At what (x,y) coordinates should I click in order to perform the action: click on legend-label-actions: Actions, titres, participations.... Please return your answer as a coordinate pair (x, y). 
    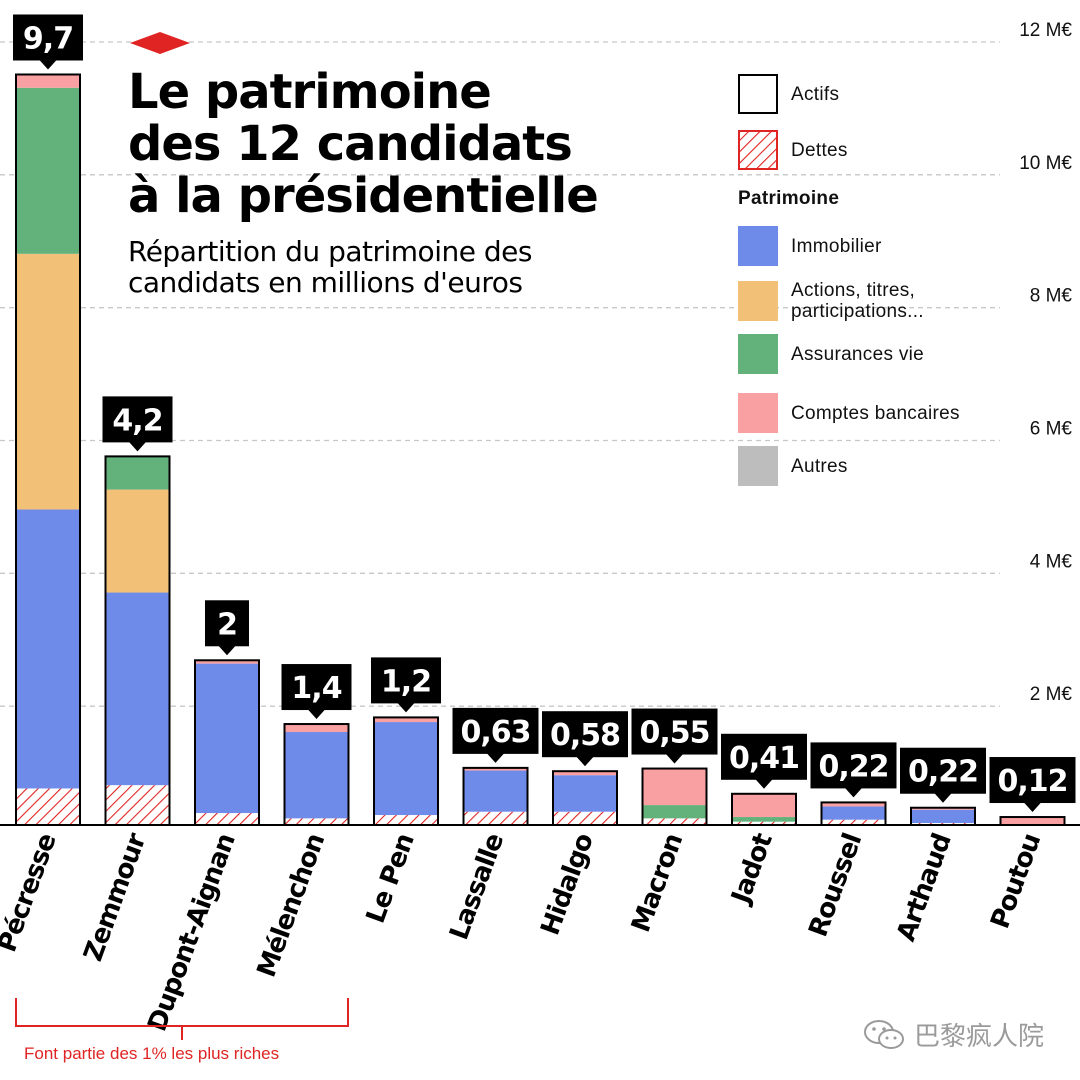
    Looking at the image, I should click on (857, 301).